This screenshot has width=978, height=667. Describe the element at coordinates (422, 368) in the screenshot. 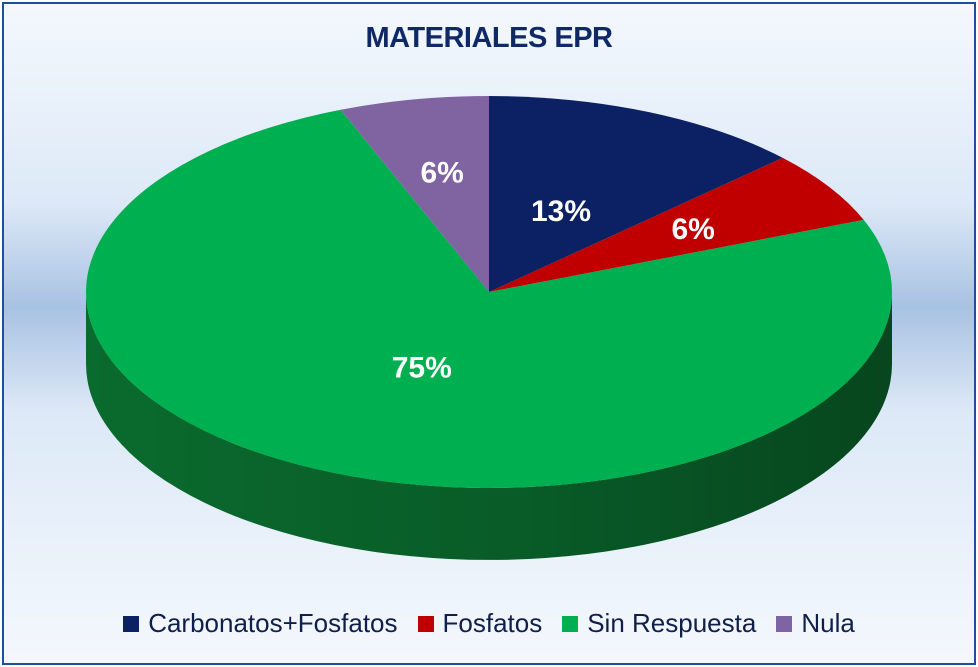

I see `slice-sin-respuesta-label: 75%` at that location.